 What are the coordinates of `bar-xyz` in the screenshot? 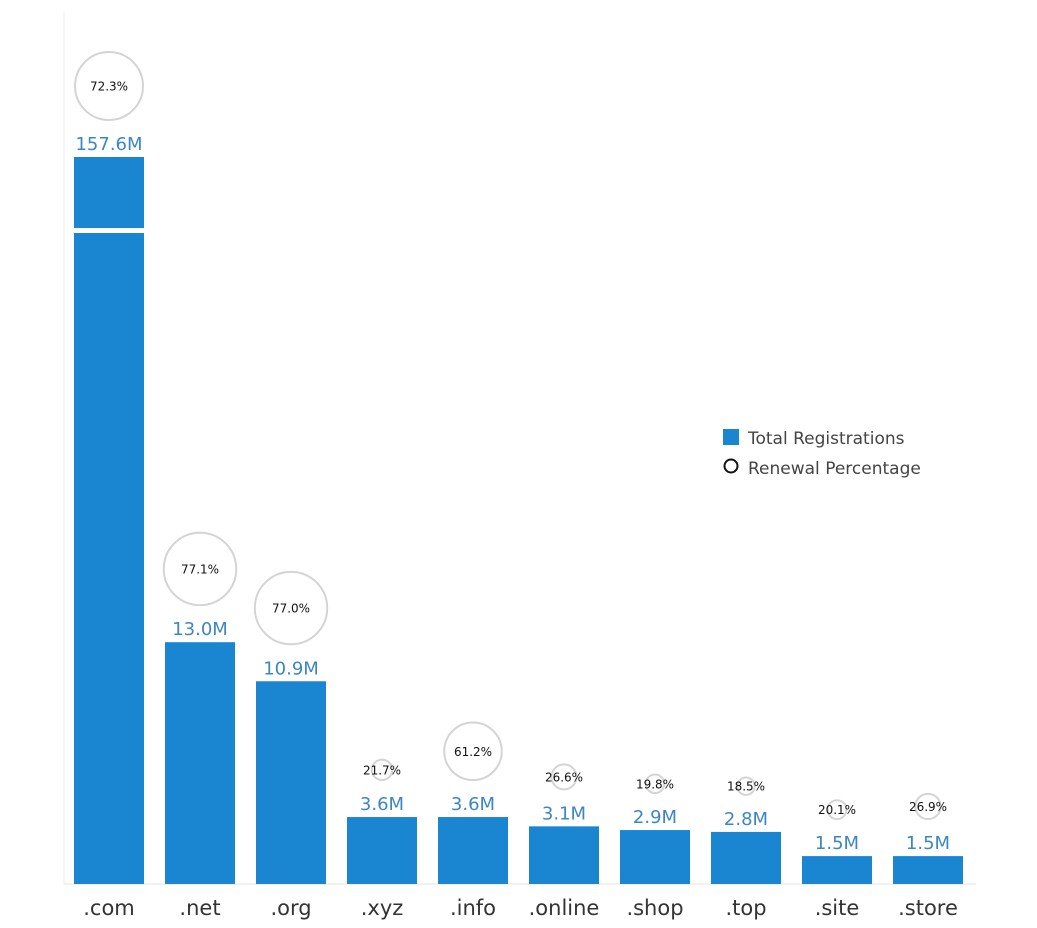 It's located at (382, 850).